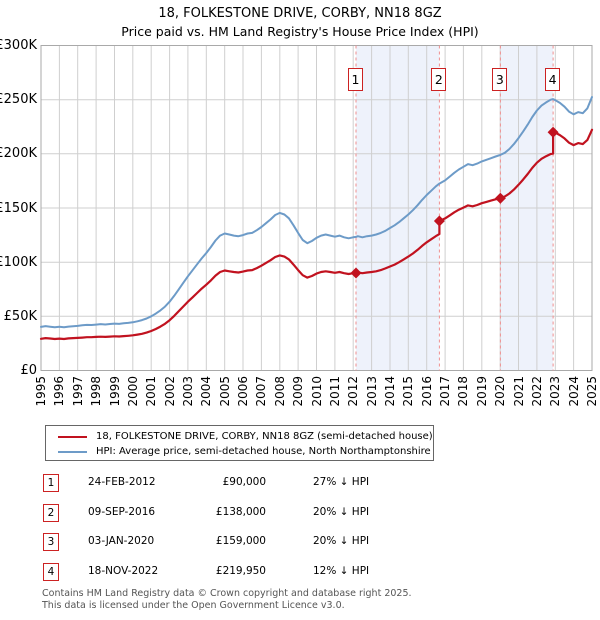 The image size is (600, 620). Describe the element at coordinates (41, 391) in the screenshot. I see `x-tick-label: 1995` at that location.